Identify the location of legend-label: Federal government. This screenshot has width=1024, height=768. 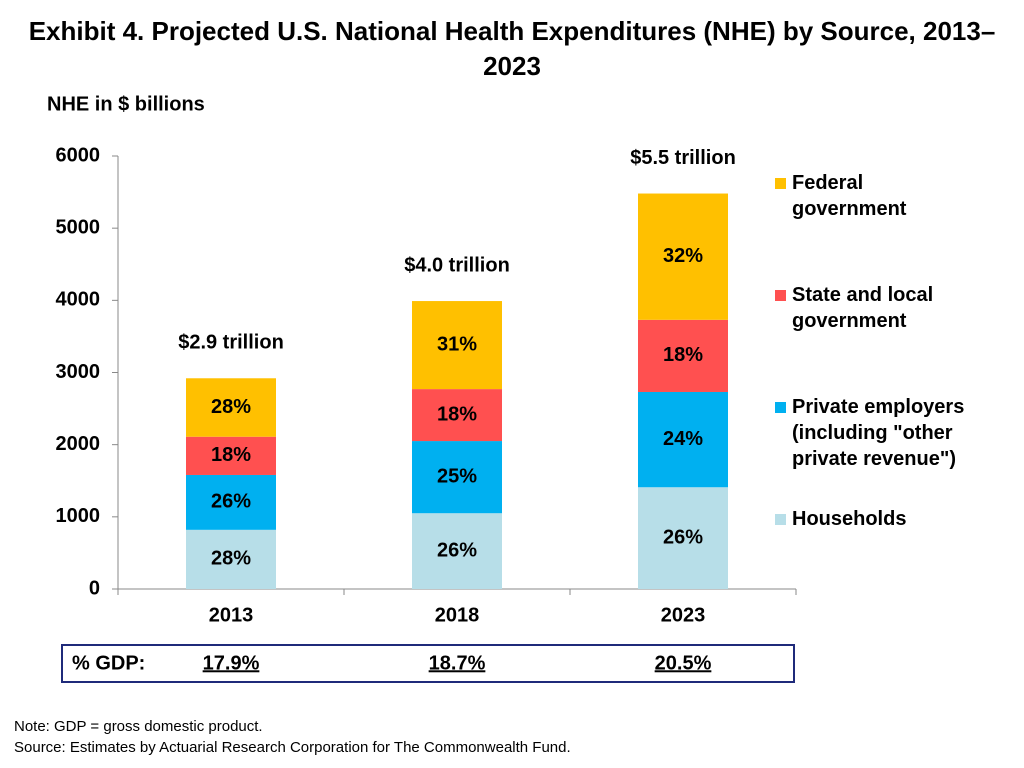
(849, 196).